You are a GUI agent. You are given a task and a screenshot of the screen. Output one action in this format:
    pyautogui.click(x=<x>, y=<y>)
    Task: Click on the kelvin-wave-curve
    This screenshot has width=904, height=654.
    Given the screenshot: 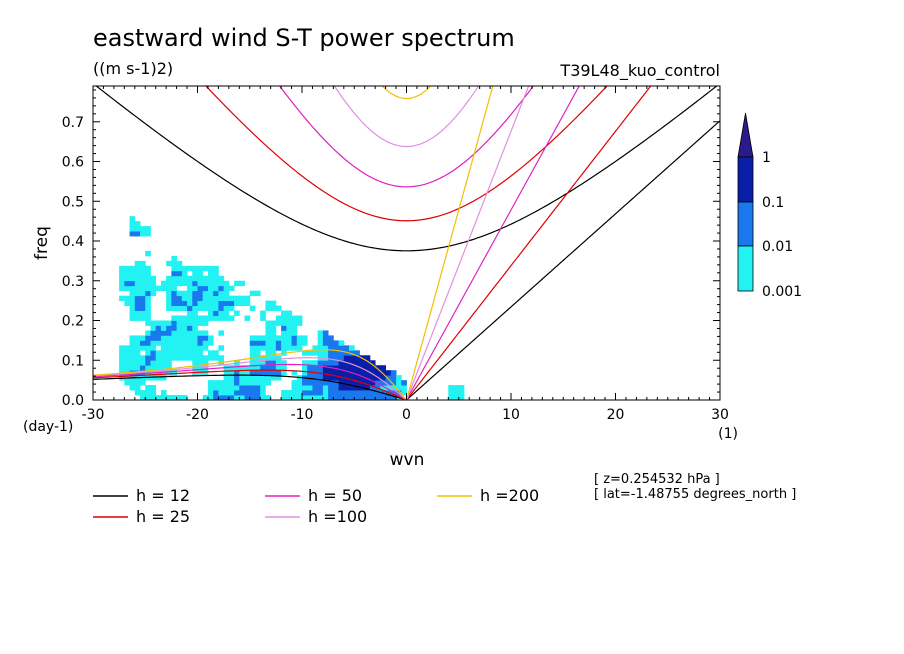 What is the action you would take?
    pyautogui.click(x=563, y=260)
    